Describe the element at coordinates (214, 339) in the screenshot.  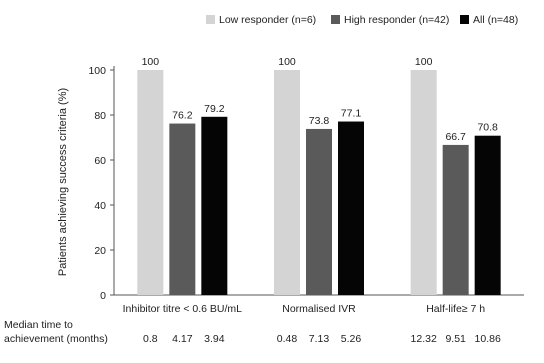
I see `median-time-value: 3.94` at that location.